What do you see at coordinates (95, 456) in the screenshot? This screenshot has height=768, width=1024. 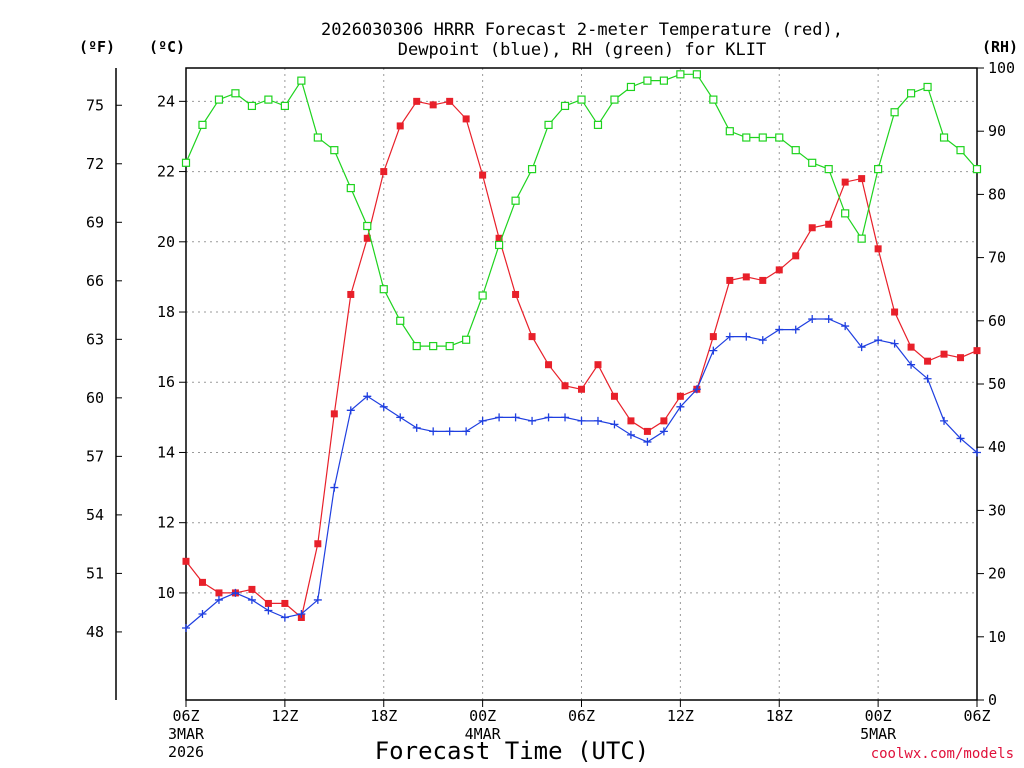 I see `fahrenheit-tick-label: 57` at bounding box center [95, 456].